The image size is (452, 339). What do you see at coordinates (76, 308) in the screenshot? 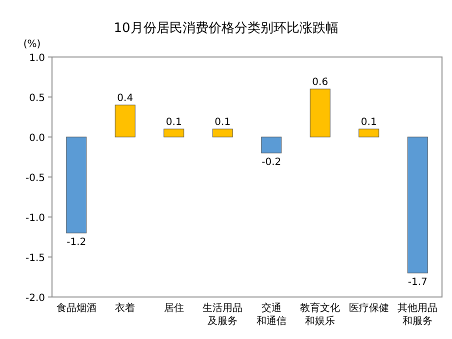
I see `x-tick-label: 食品烟酒` at bounding box center [76, 308].